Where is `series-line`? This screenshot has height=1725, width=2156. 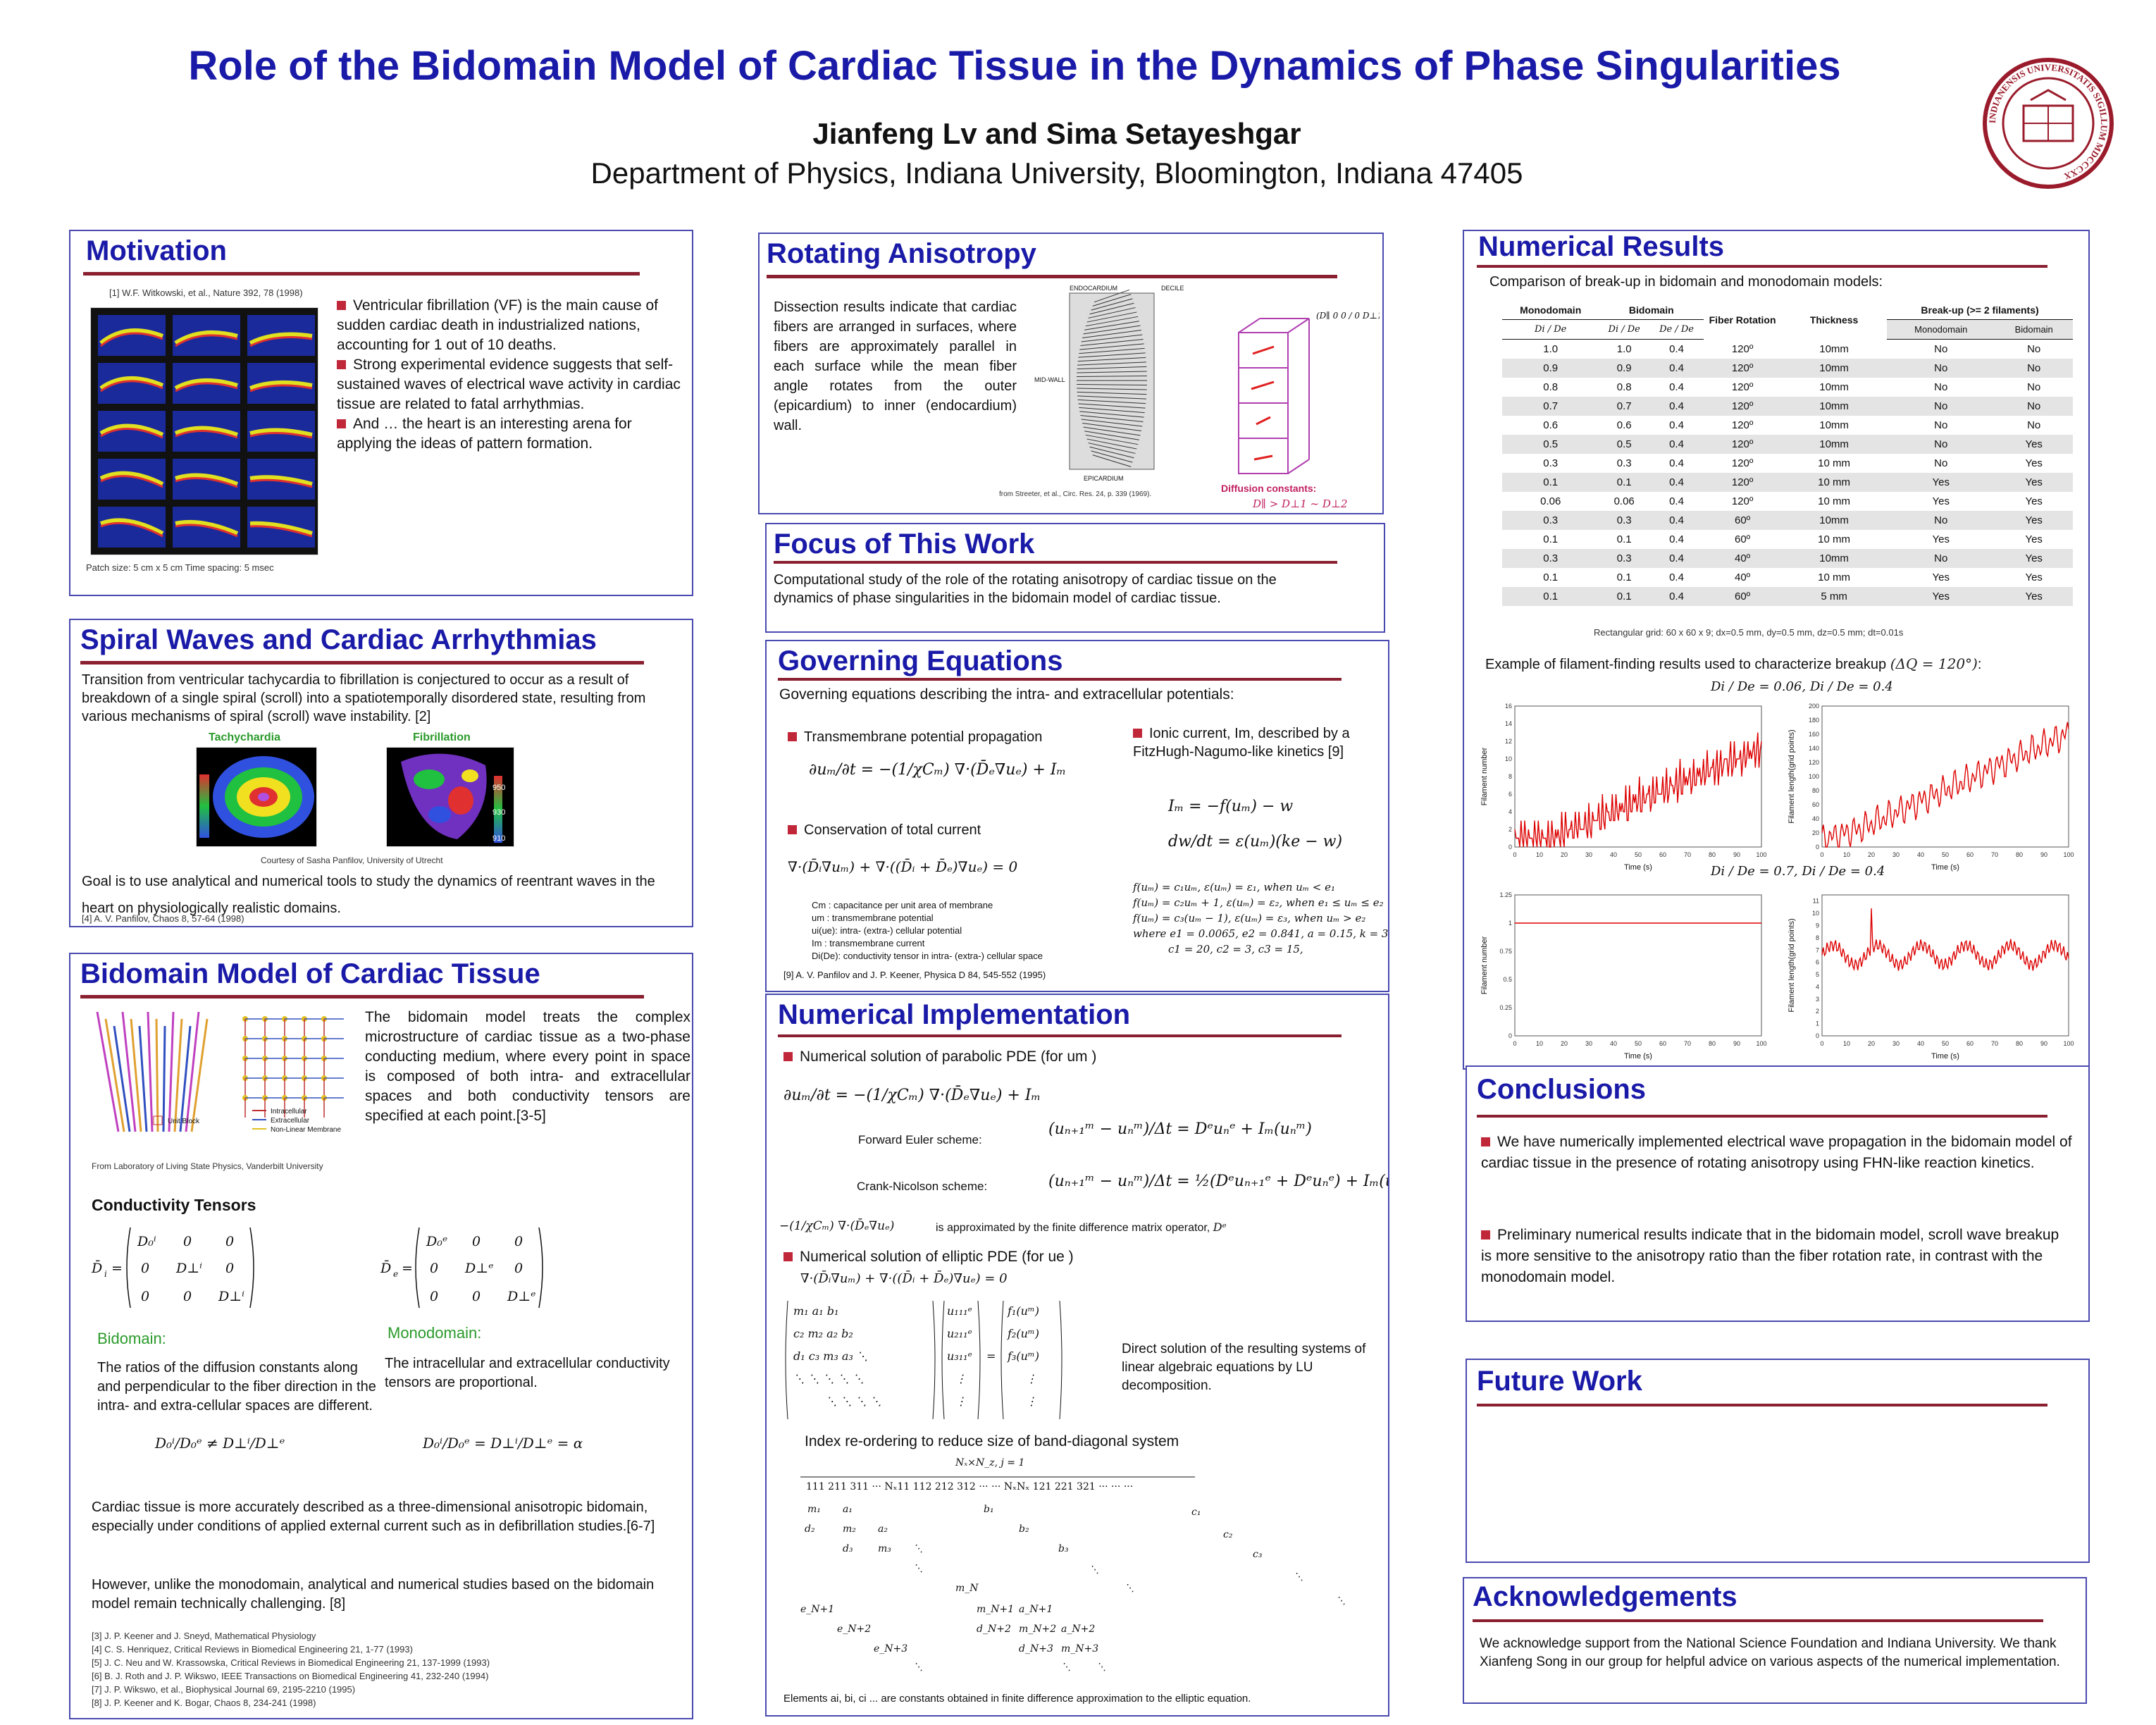 series-line is located at coordinates (1638, 790).